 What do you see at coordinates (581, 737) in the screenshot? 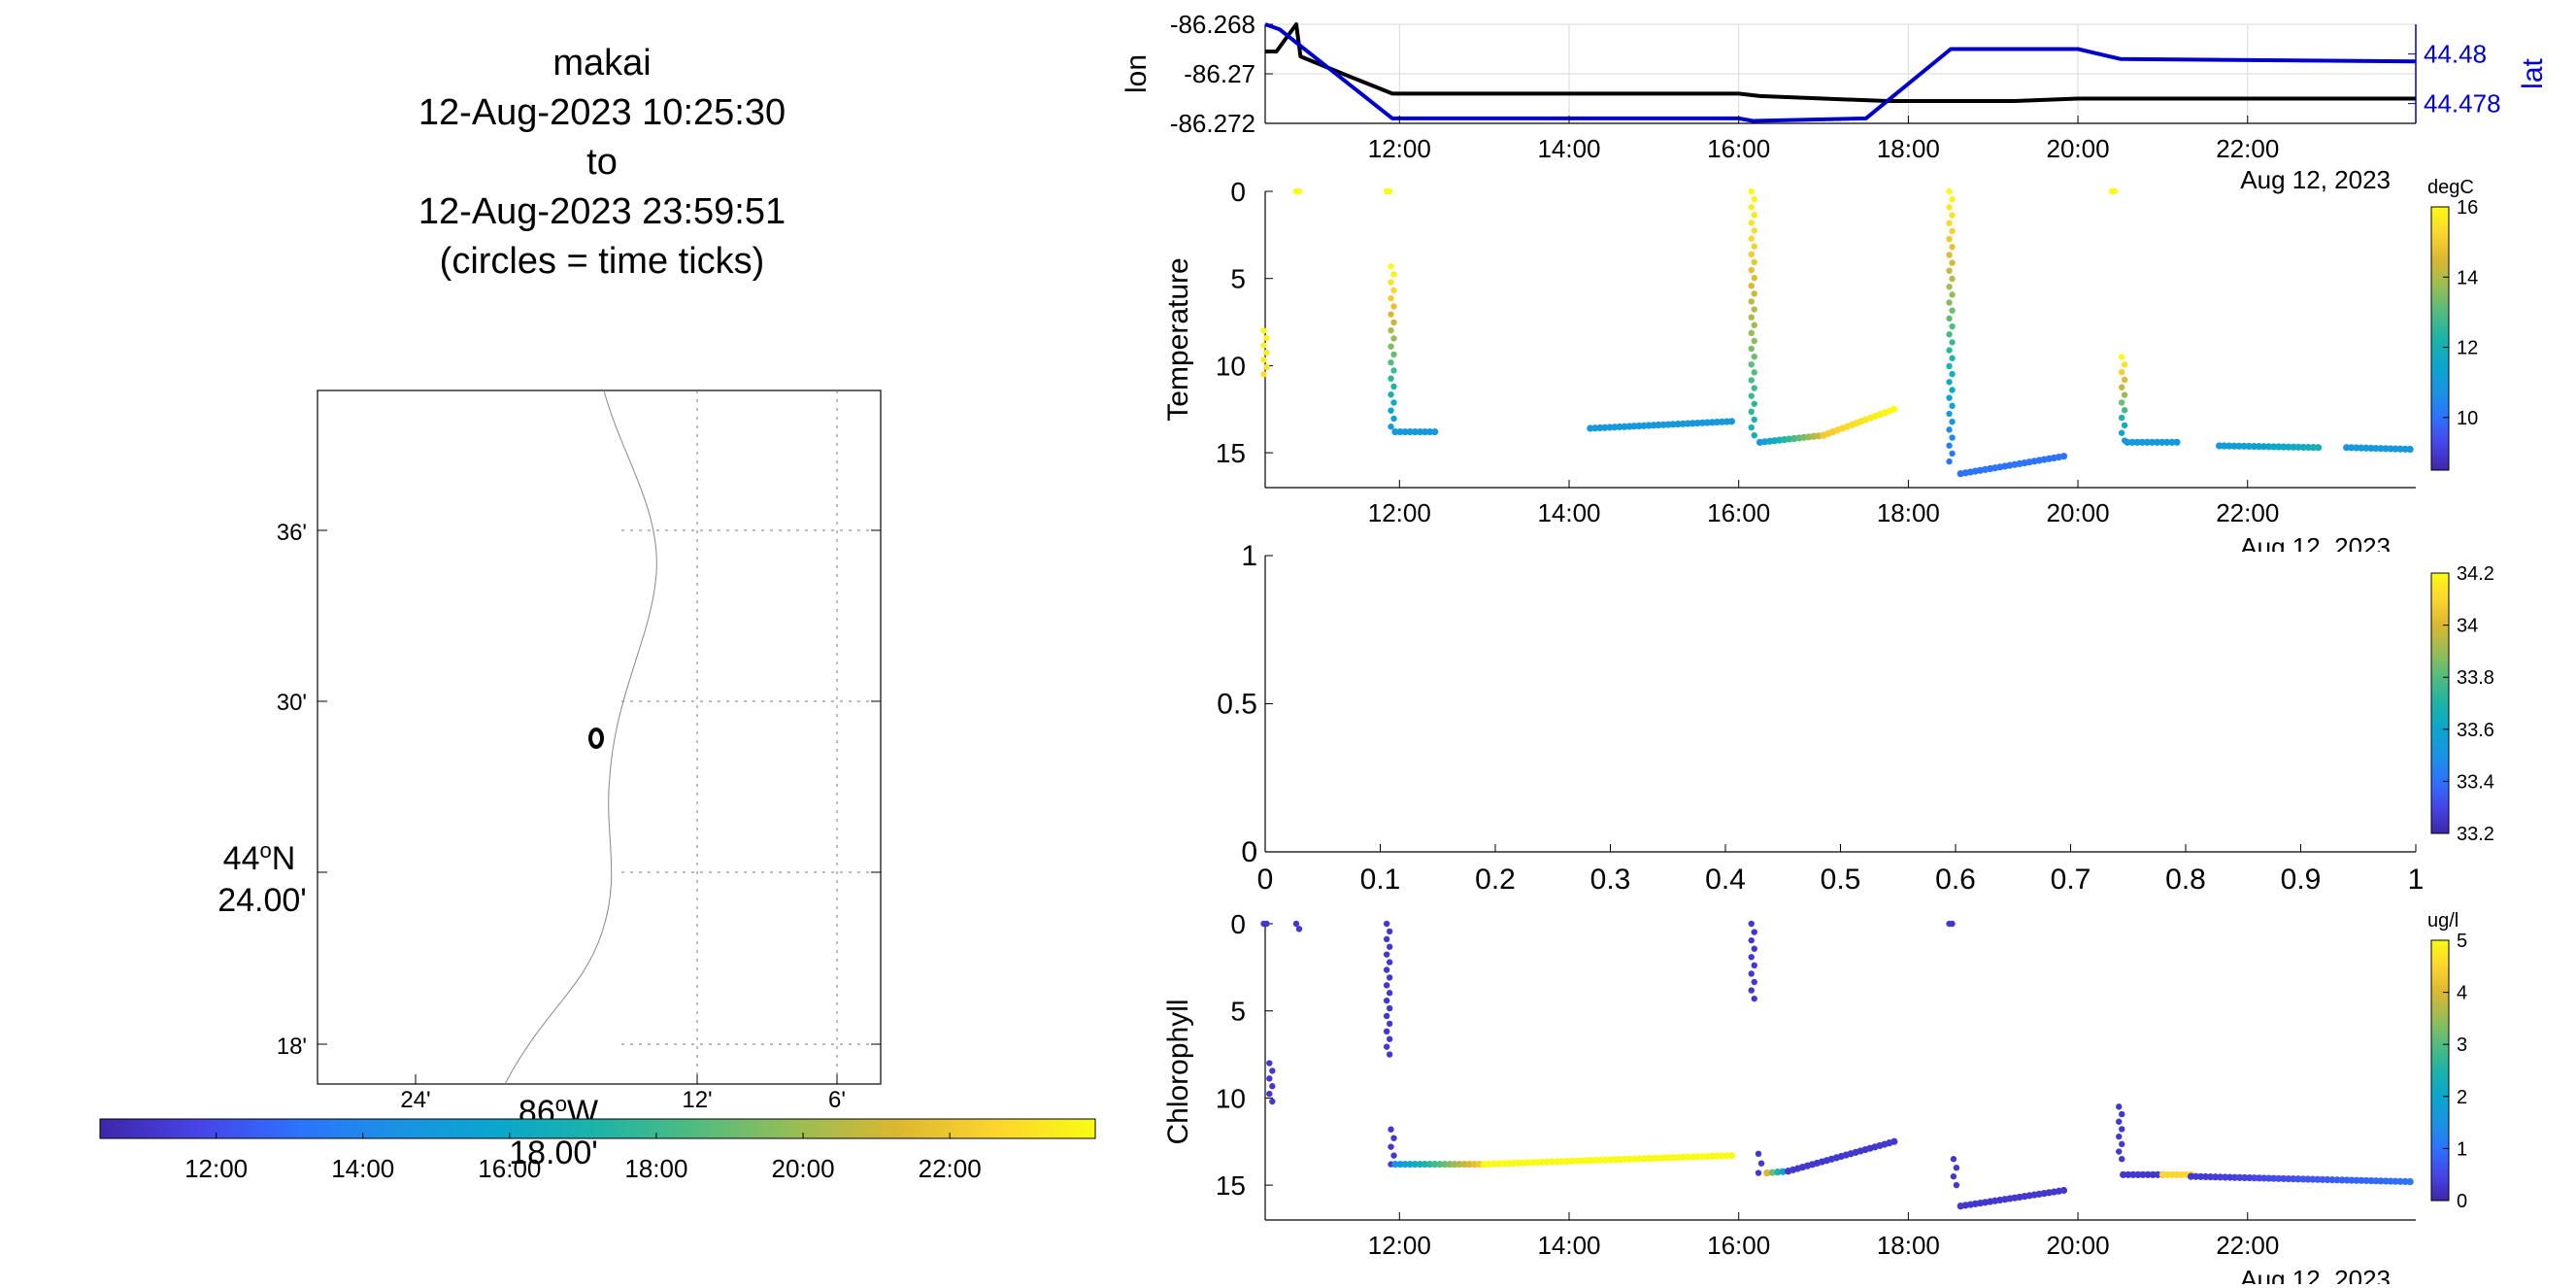
I see `coastline` at bounding box center [581, 737].